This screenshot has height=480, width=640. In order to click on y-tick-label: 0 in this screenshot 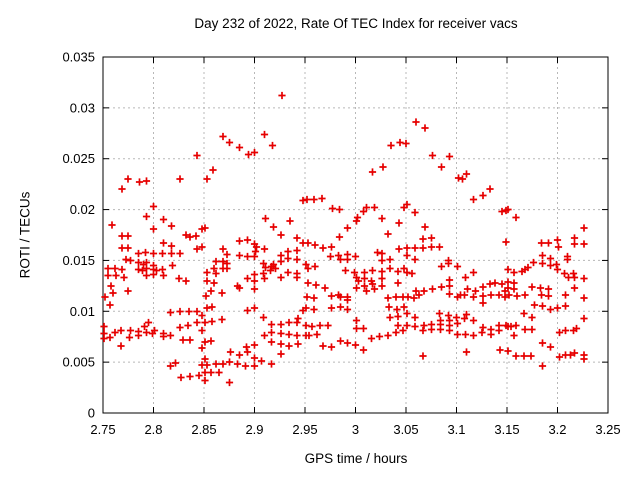, I will do `click(91, 413)`.